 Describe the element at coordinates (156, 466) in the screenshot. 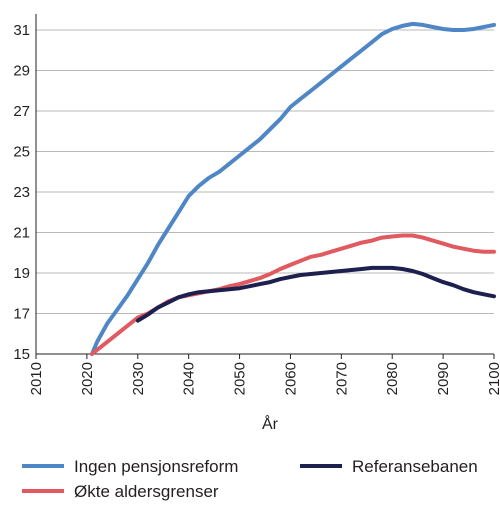

I see `legend-label: Ingen pensjonsreform` at that location.